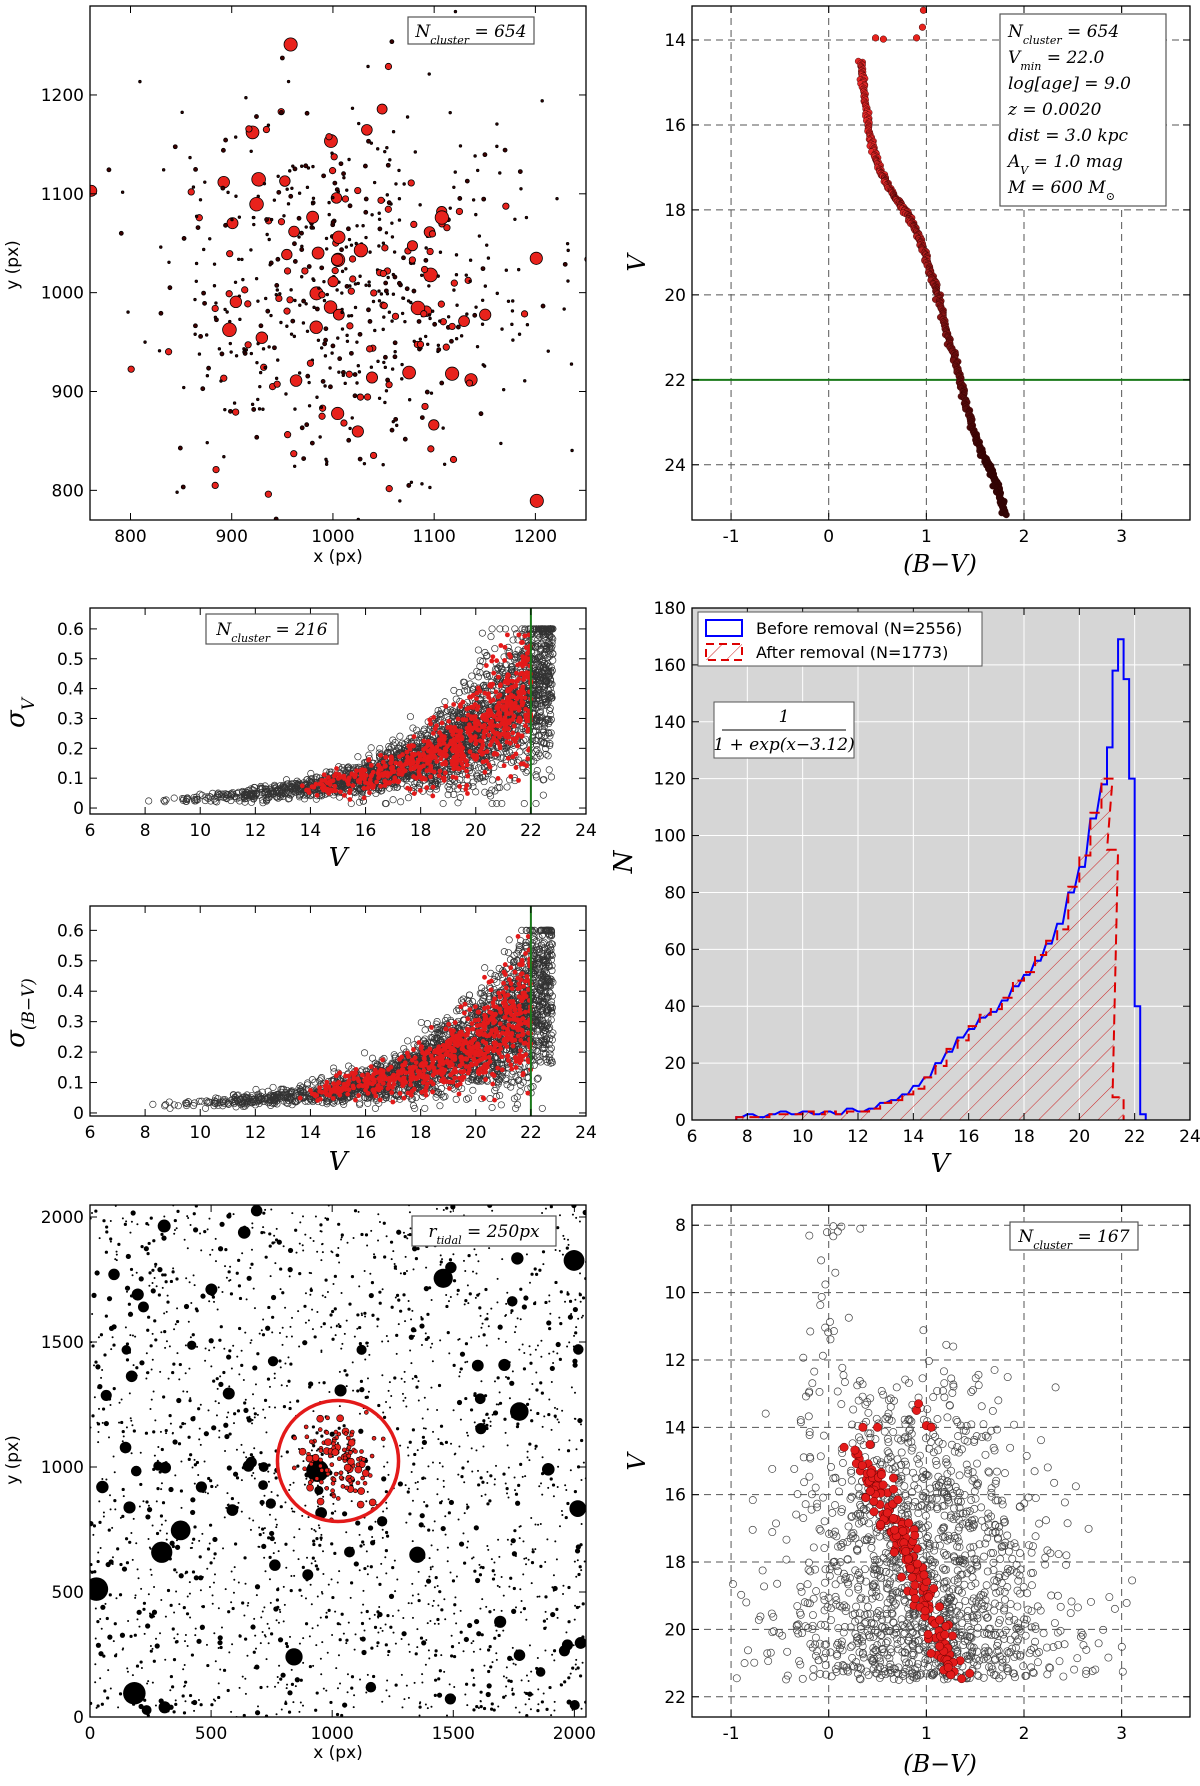 This screenshot has height=1786, width=1200. What do you see at coordinates (338, 557) in the screenshot?
I see `x-axis-label: x (px)` at bounding box center [338, 557].